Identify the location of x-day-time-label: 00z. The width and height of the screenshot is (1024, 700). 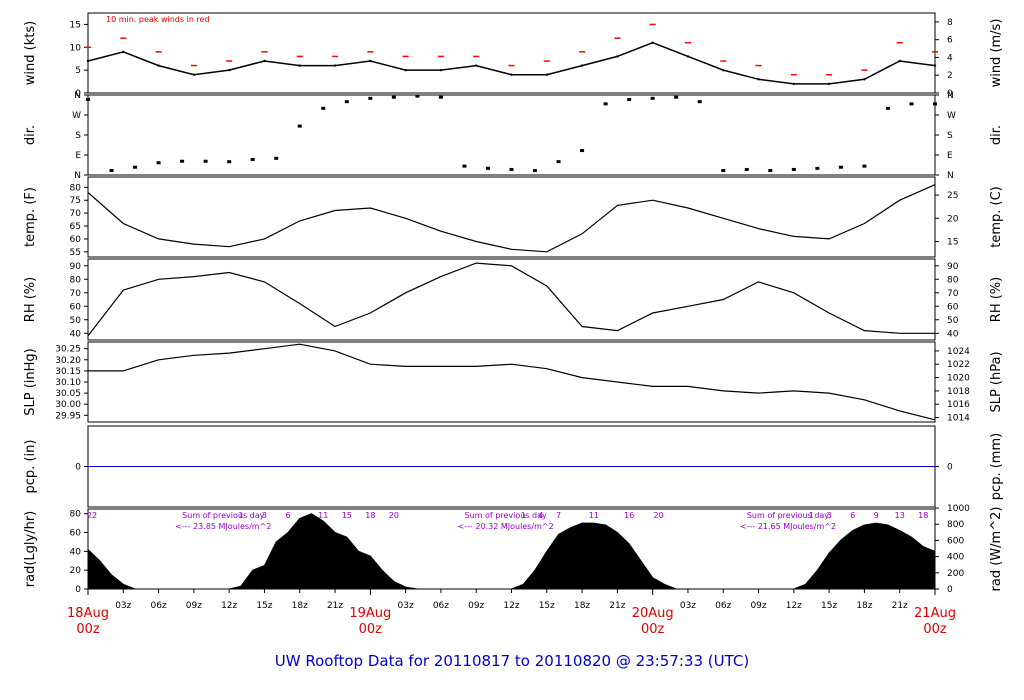
(653, 629).